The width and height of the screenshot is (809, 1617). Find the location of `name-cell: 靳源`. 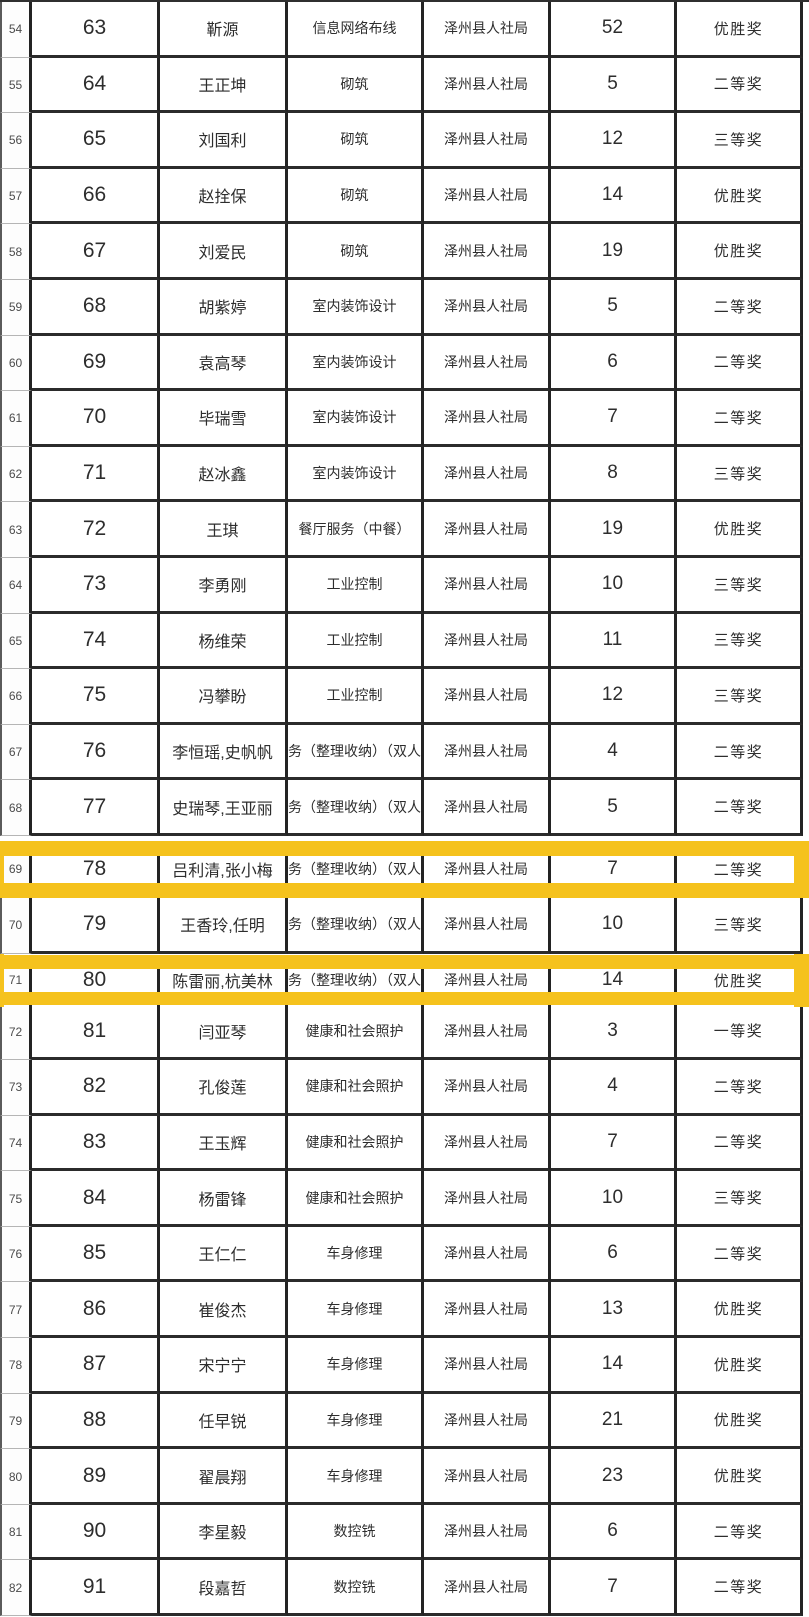

name-cell: 靳源 is located at coordinates (224, 30).